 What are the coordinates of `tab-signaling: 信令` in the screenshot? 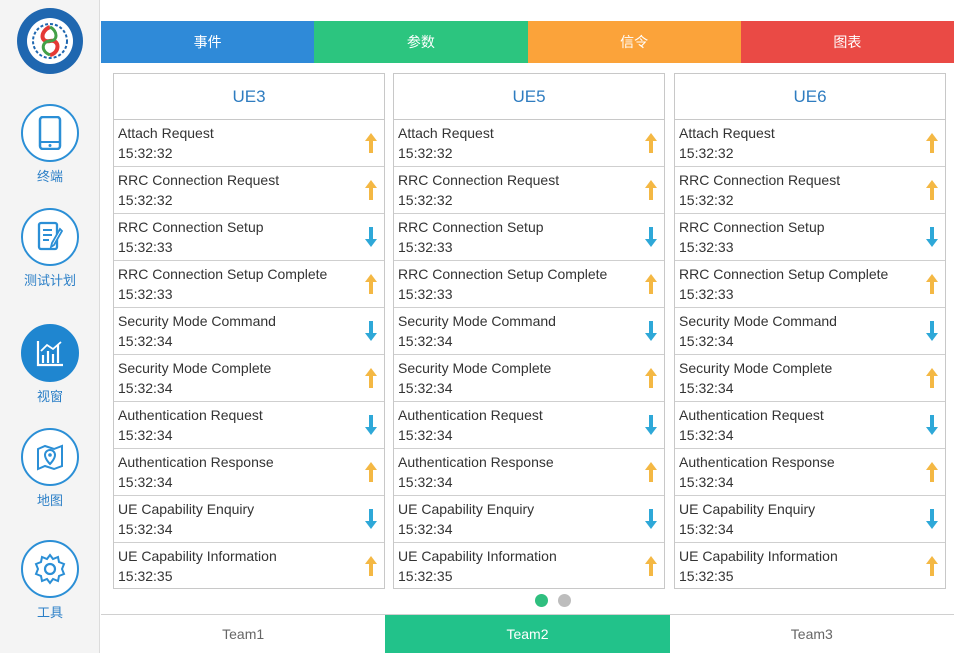 It's located at (634, 42).